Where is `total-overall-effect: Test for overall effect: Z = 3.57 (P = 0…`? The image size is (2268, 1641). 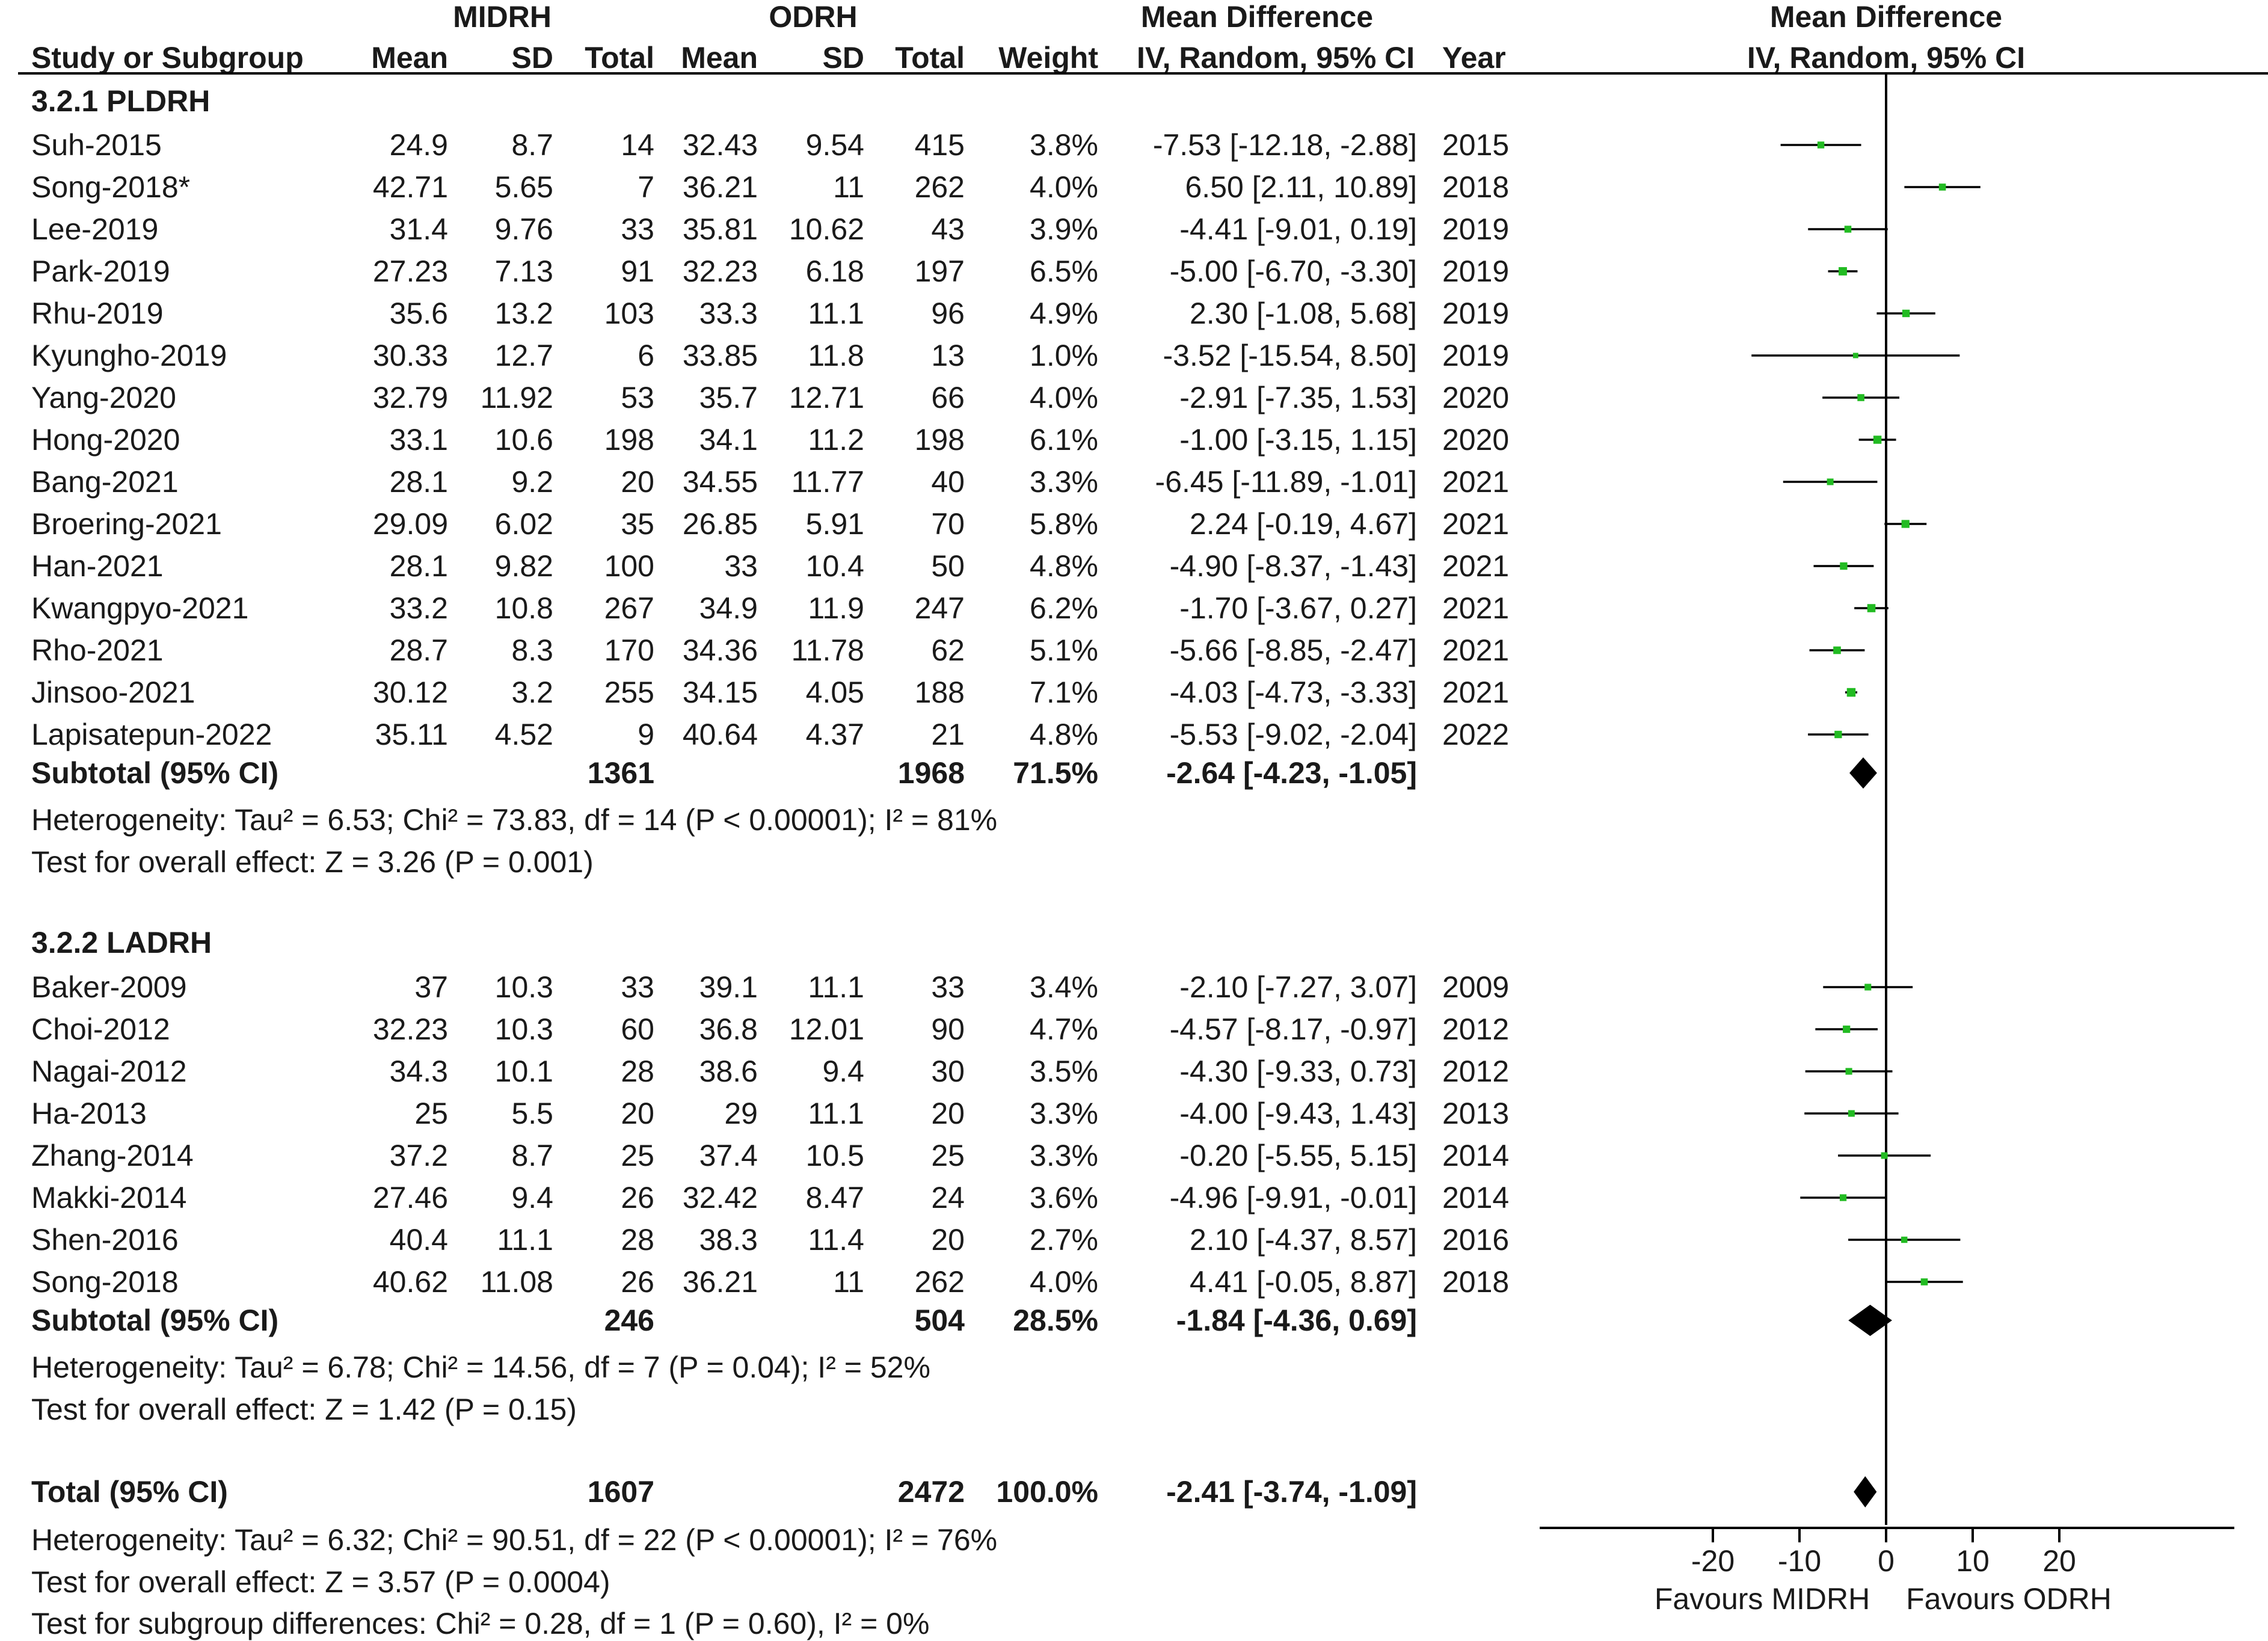
total-overall-effect: Test for overall effect: Z = 3.57 (P = 0… is located at coordinates (321, 1582).